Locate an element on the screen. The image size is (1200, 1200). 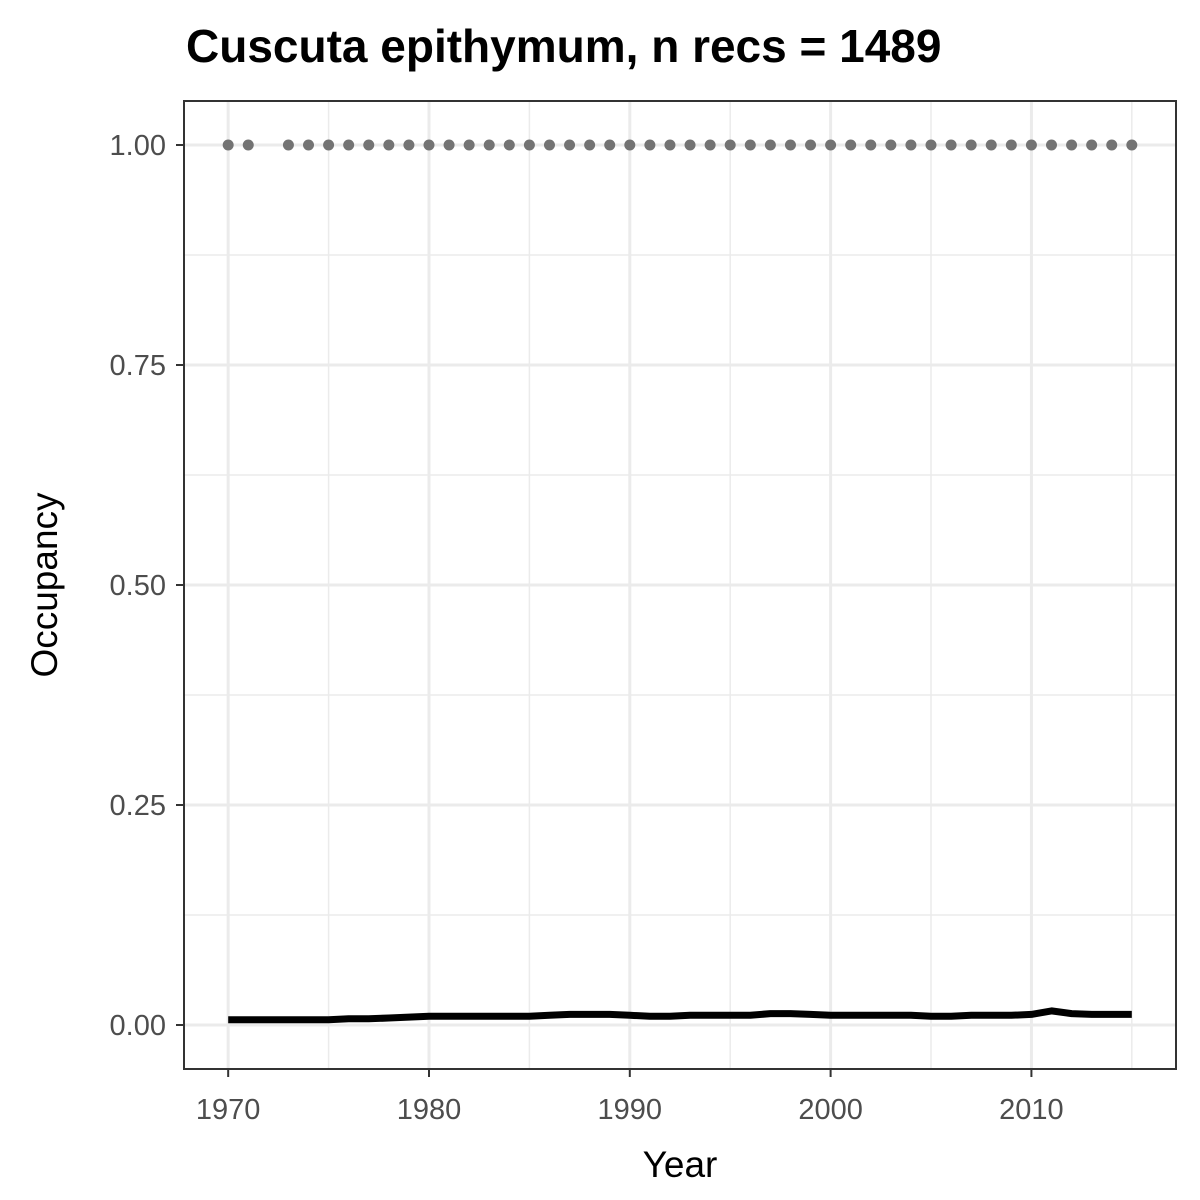
x-tick-label: 2000 is located at coordinates (830, 1110).